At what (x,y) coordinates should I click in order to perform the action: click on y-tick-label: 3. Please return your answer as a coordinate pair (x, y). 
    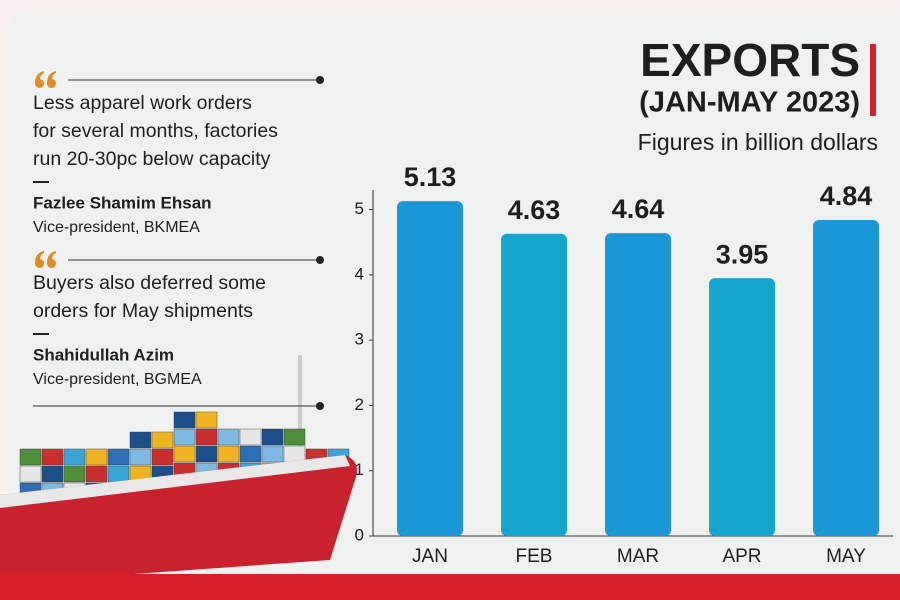
    Looking at the image, I should click on (359, 339).